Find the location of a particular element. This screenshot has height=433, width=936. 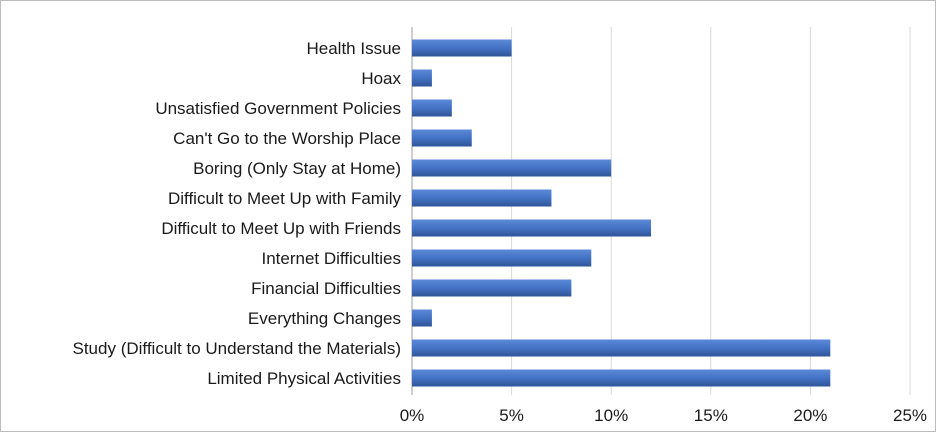

x-tick-label: 15% is located at coordinates (711, 415).